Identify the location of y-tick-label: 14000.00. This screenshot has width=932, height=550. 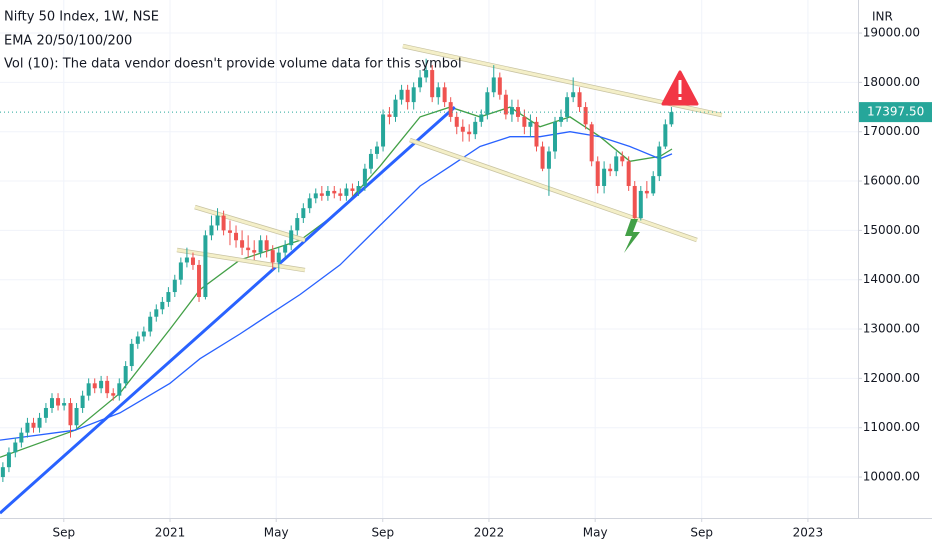
(891, 279).